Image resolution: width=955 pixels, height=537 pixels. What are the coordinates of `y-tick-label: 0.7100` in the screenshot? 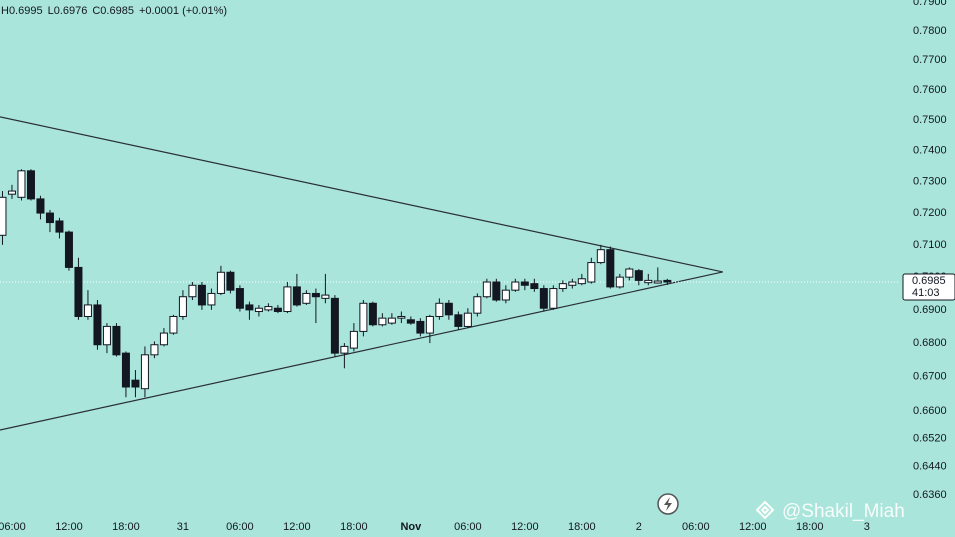 It's located at (930, 245).